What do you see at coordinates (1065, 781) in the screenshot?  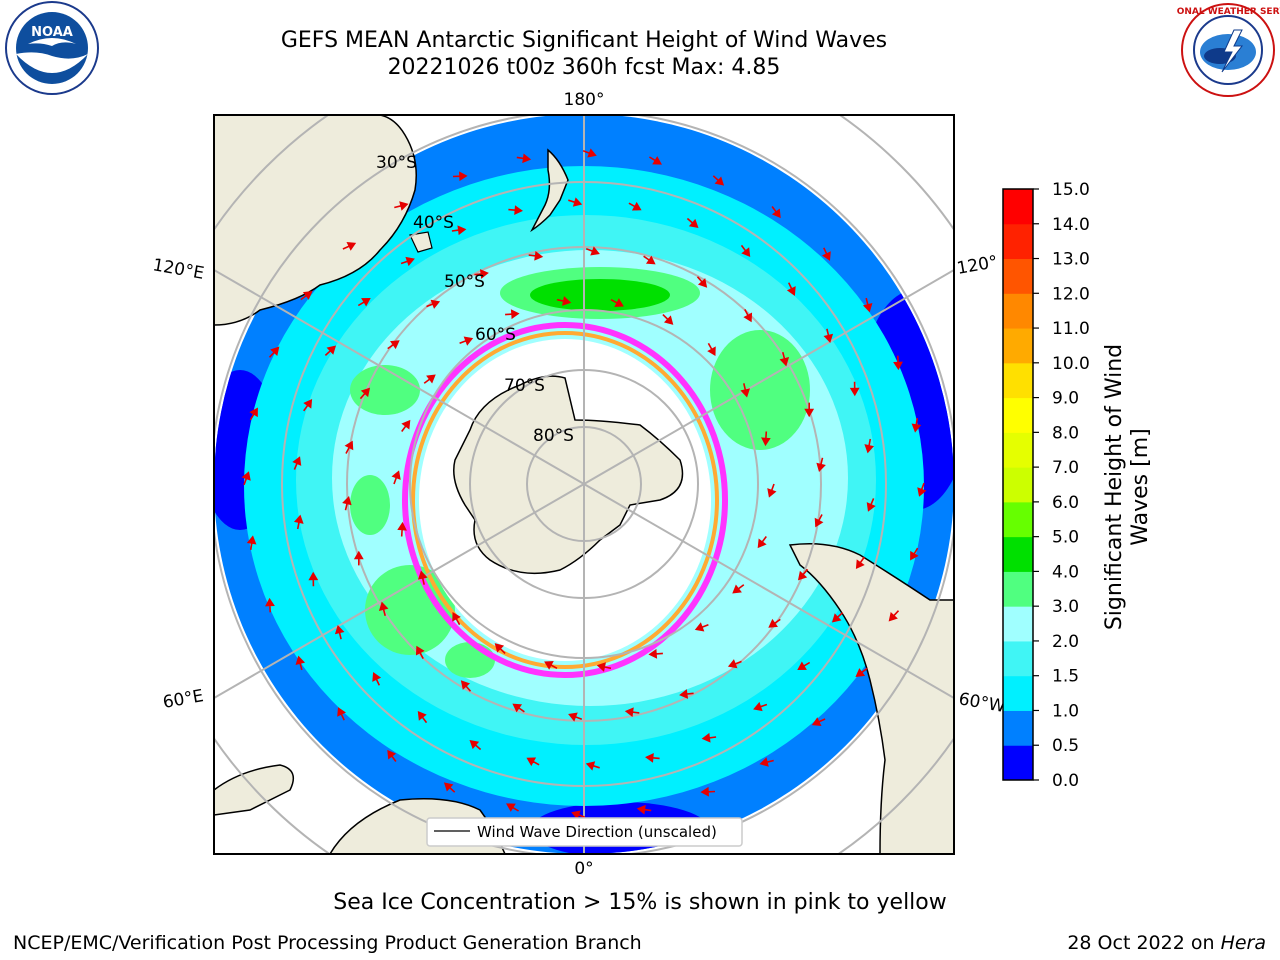 I see `colorbar-tick-label: 0.0` at bounding box center [1065, 781].